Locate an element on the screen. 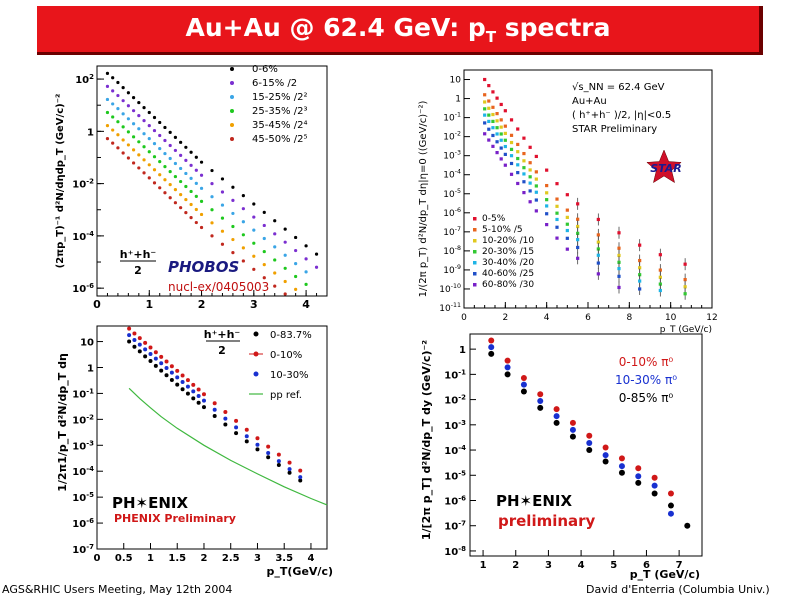 This screenshot has width=800, height=600. x-tick-label: 0 is located at coordinates (464, 318).